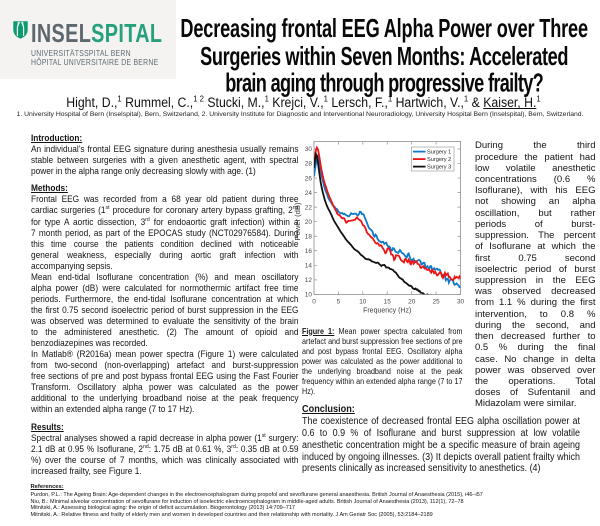  What do you see at coordinates (309, 251) in the screenshot?
I see `svg-text: 16` at bounding box center [309, 251].